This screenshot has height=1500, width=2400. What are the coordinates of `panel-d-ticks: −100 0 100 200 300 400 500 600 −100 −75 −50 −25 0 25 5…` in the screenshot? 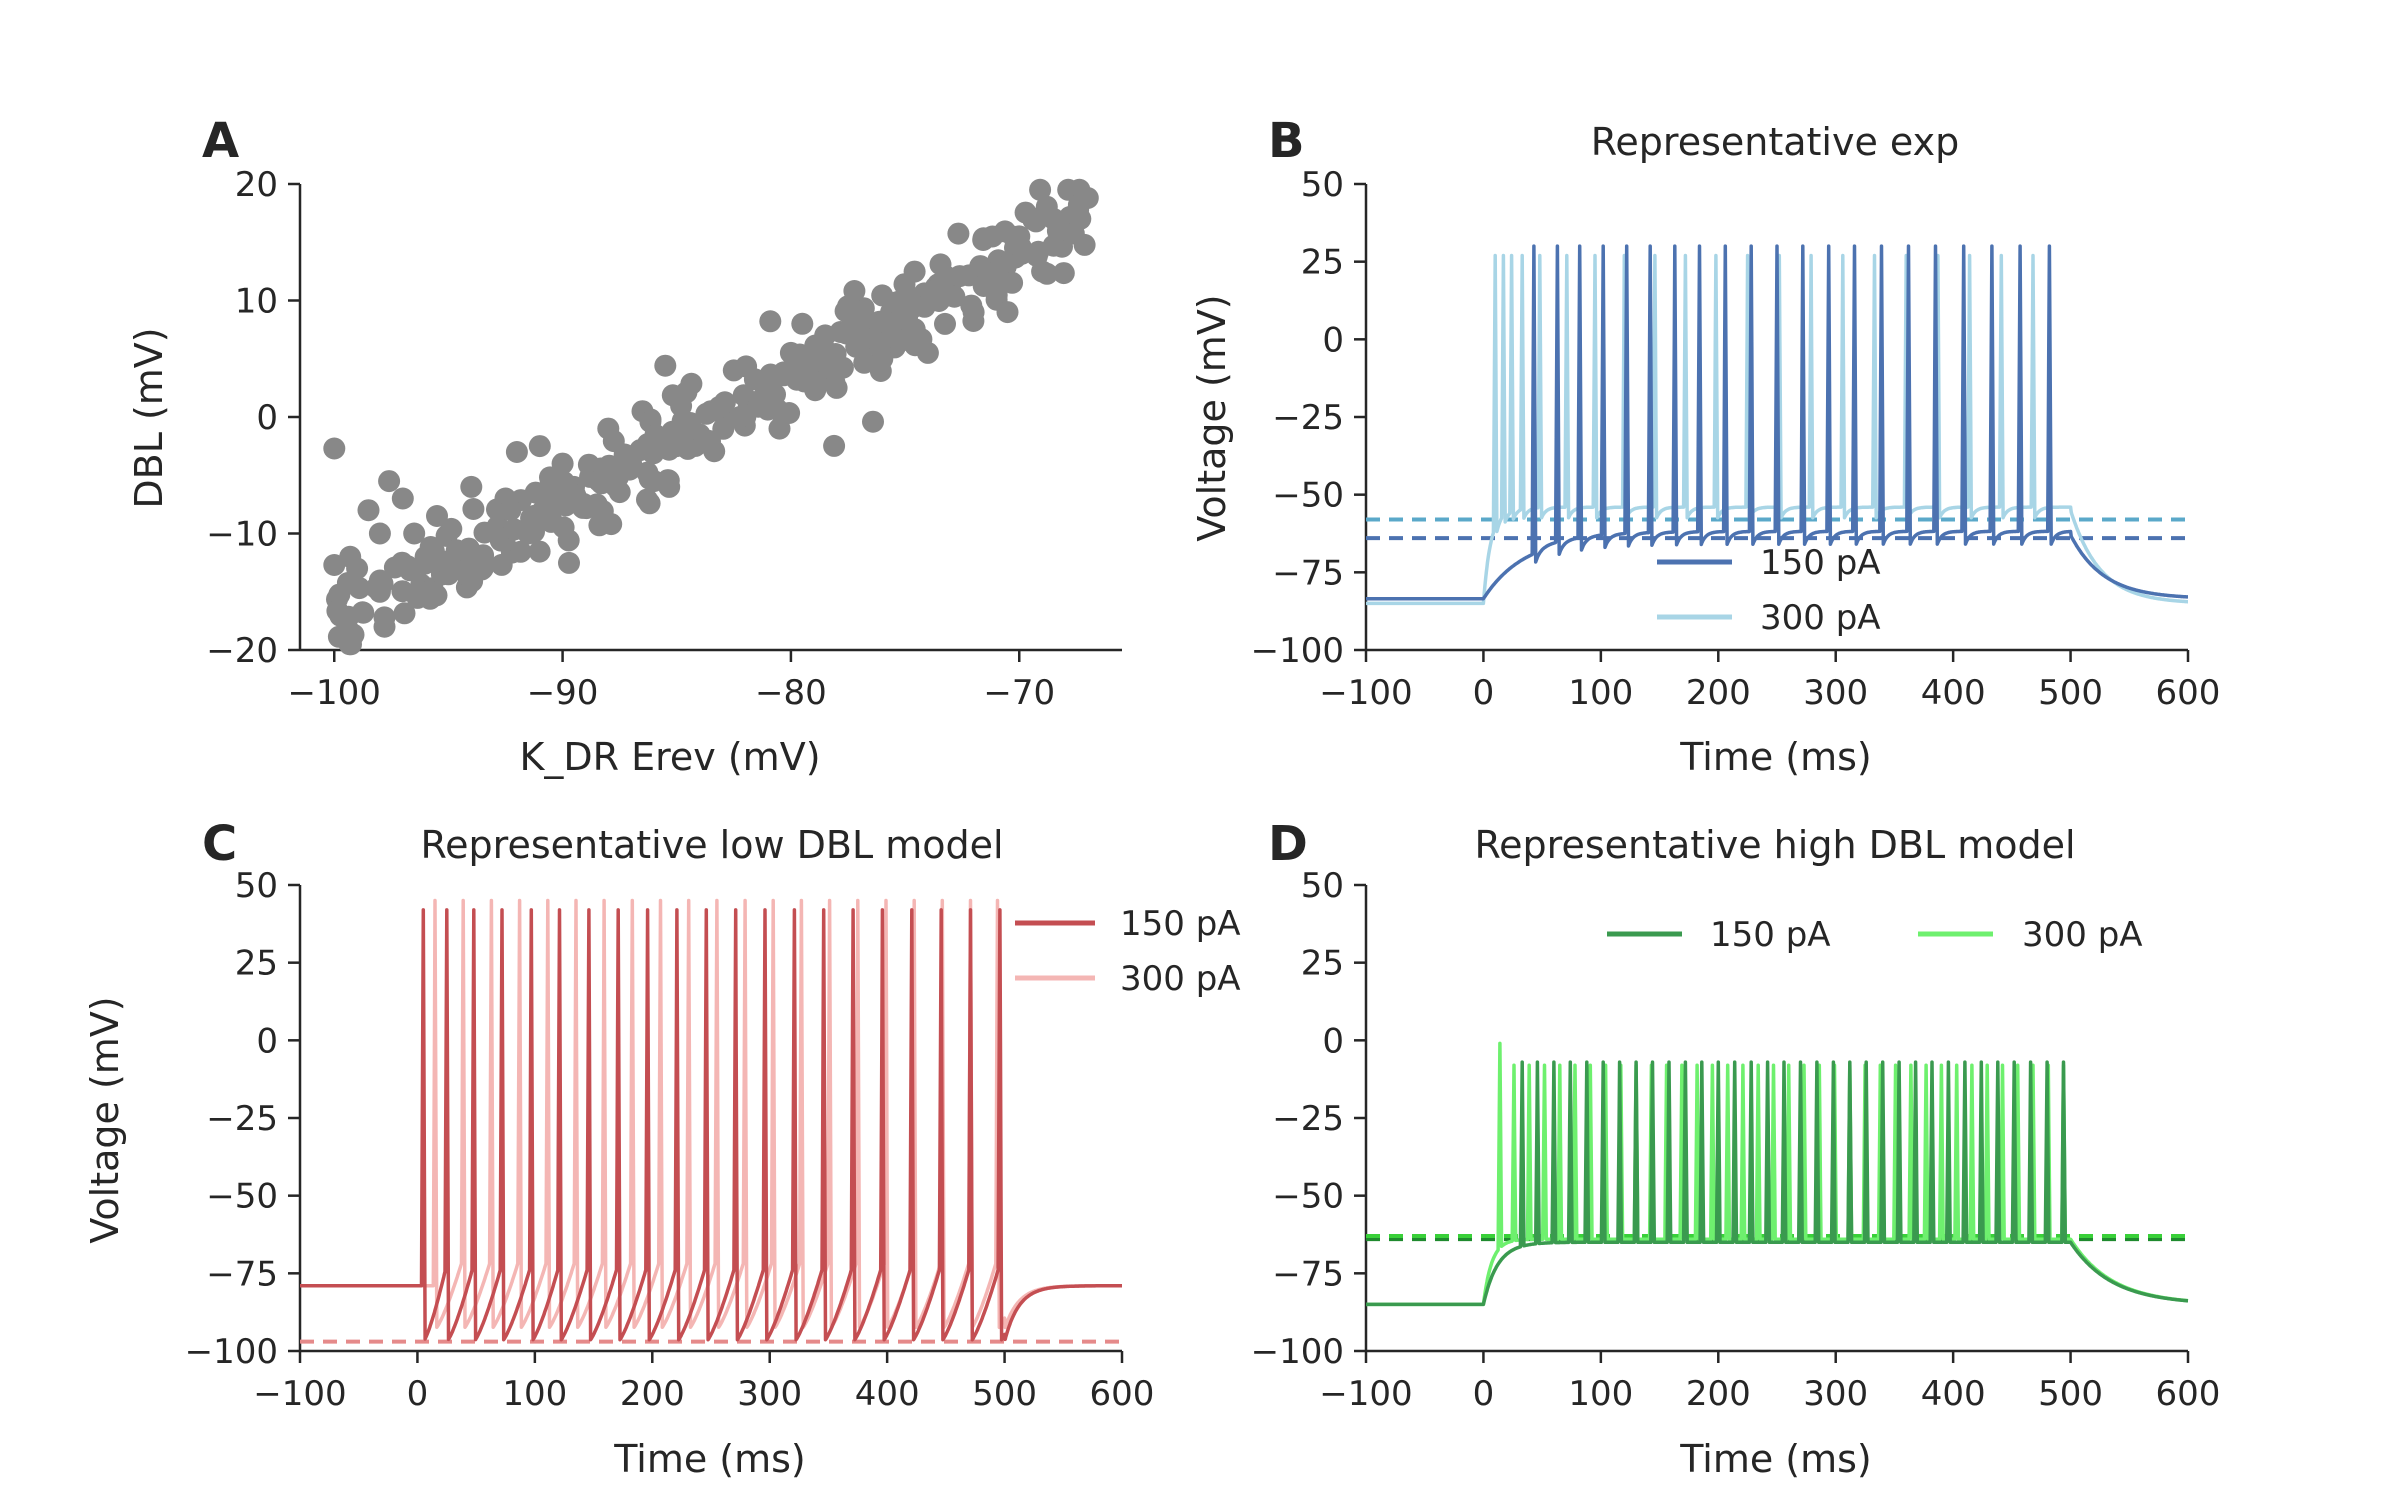 It's located at (1736, 1140).